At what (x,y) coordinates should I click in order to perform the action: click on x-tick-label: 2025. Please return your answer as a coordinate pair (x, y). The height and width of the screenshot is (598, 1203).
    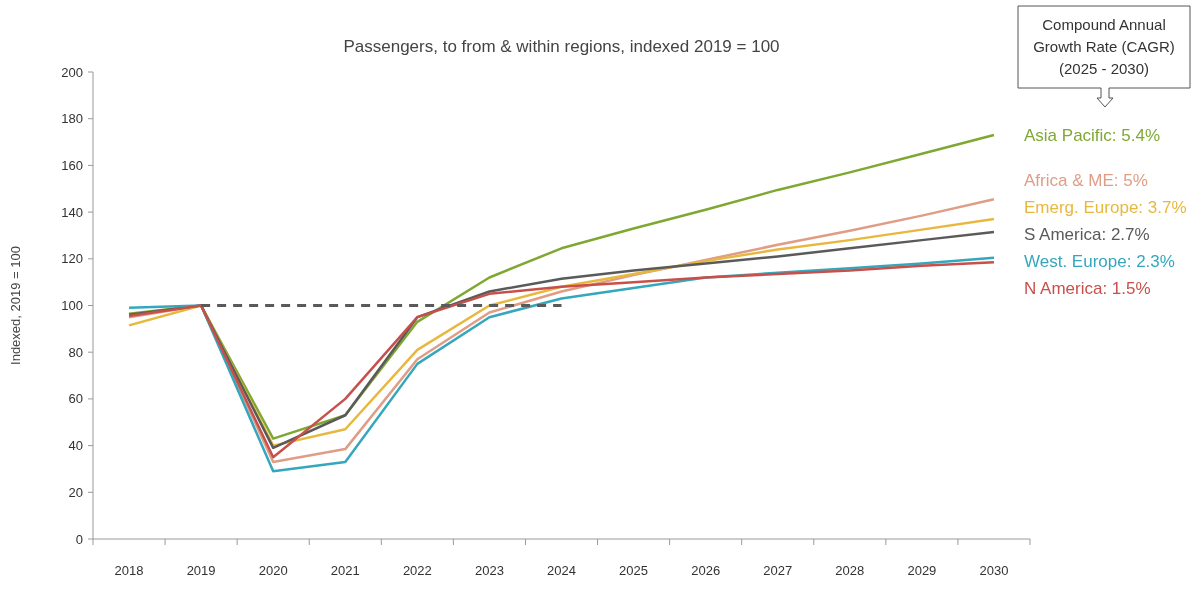
    Looking at the image, I should click on (634, 570).